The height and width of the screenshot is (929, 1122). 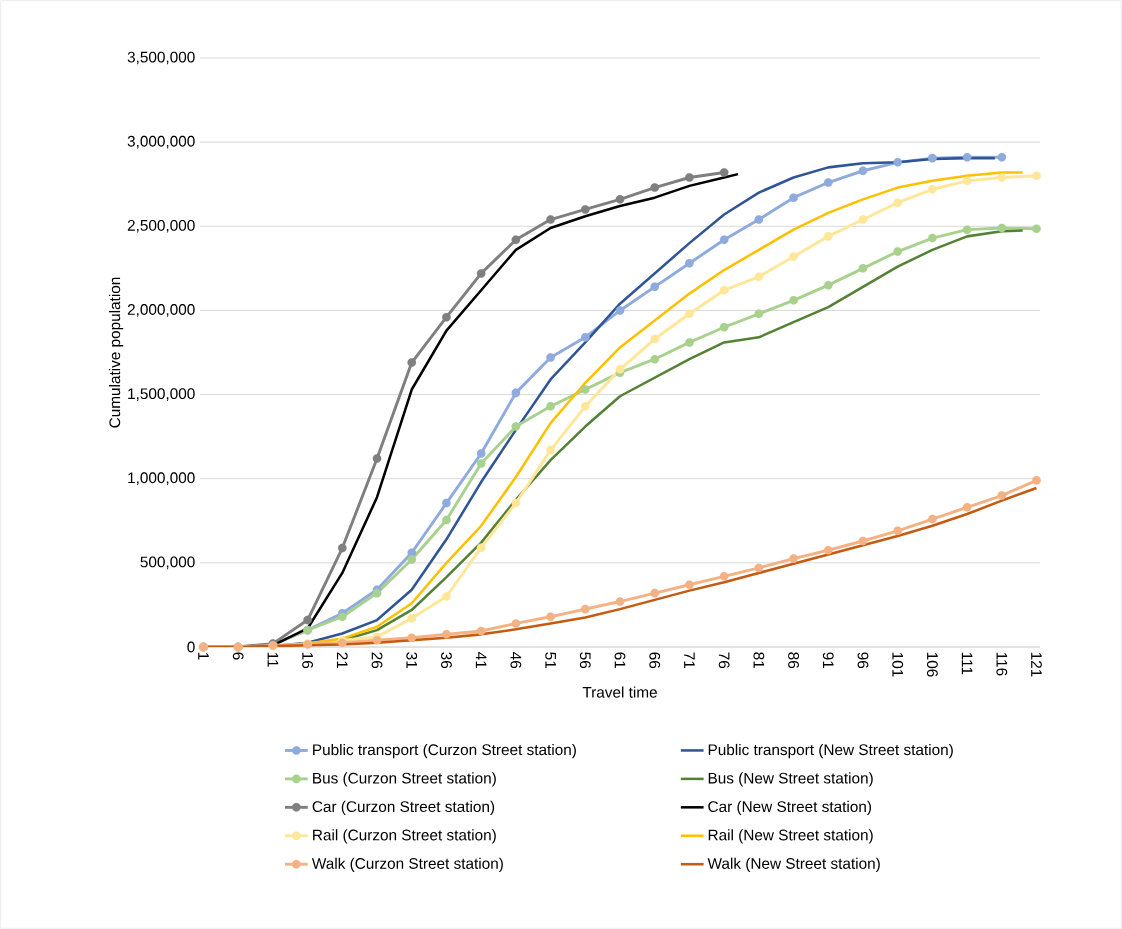 What do you see at coordinates (655, 660) in the screenshot?
I see `x-tick-label: 66` at bounding box center [655, 660].